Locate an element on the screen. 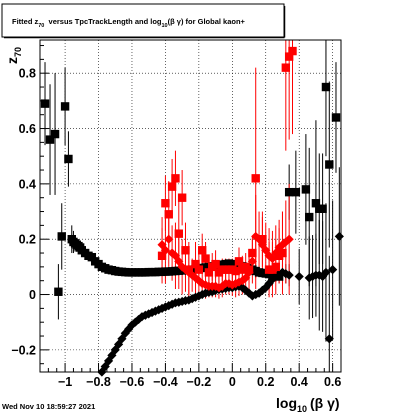 The height and width of the screenshot is (419, 400). y-tick-label: 0.2 is located at coordinates (27, 240).